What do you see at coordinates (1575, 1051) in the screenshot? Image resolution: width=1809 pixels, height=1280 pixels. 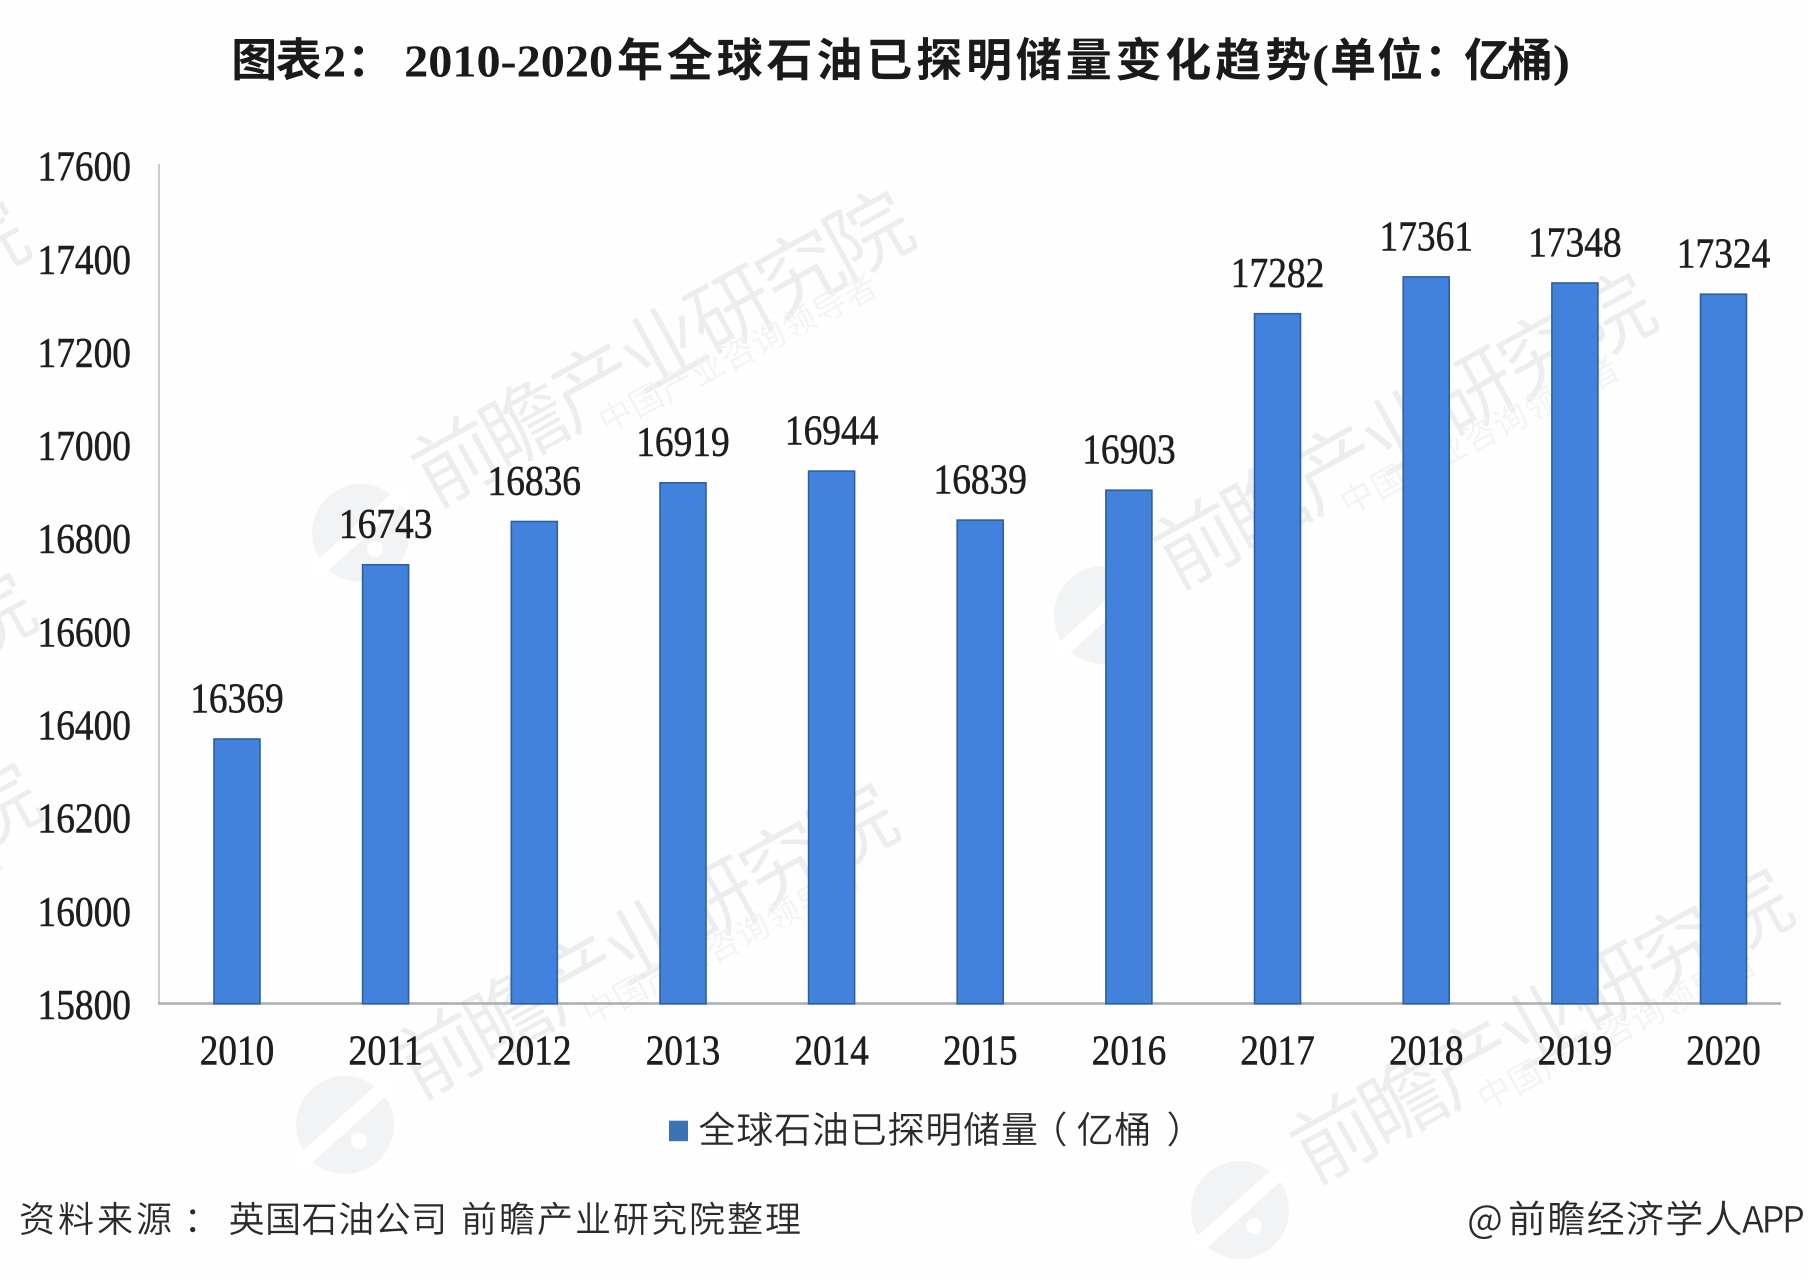 I see `svg-text: 2019` at bounding box center [1575, 1051].